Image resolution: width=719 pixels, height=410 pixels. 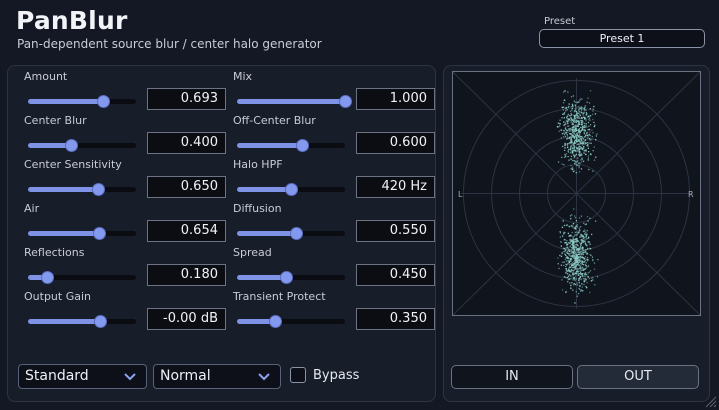 What do you see at coordinates (395, 231) in the screenshot?
I see `value-field: 0.550` at bounding box center [395, 231].